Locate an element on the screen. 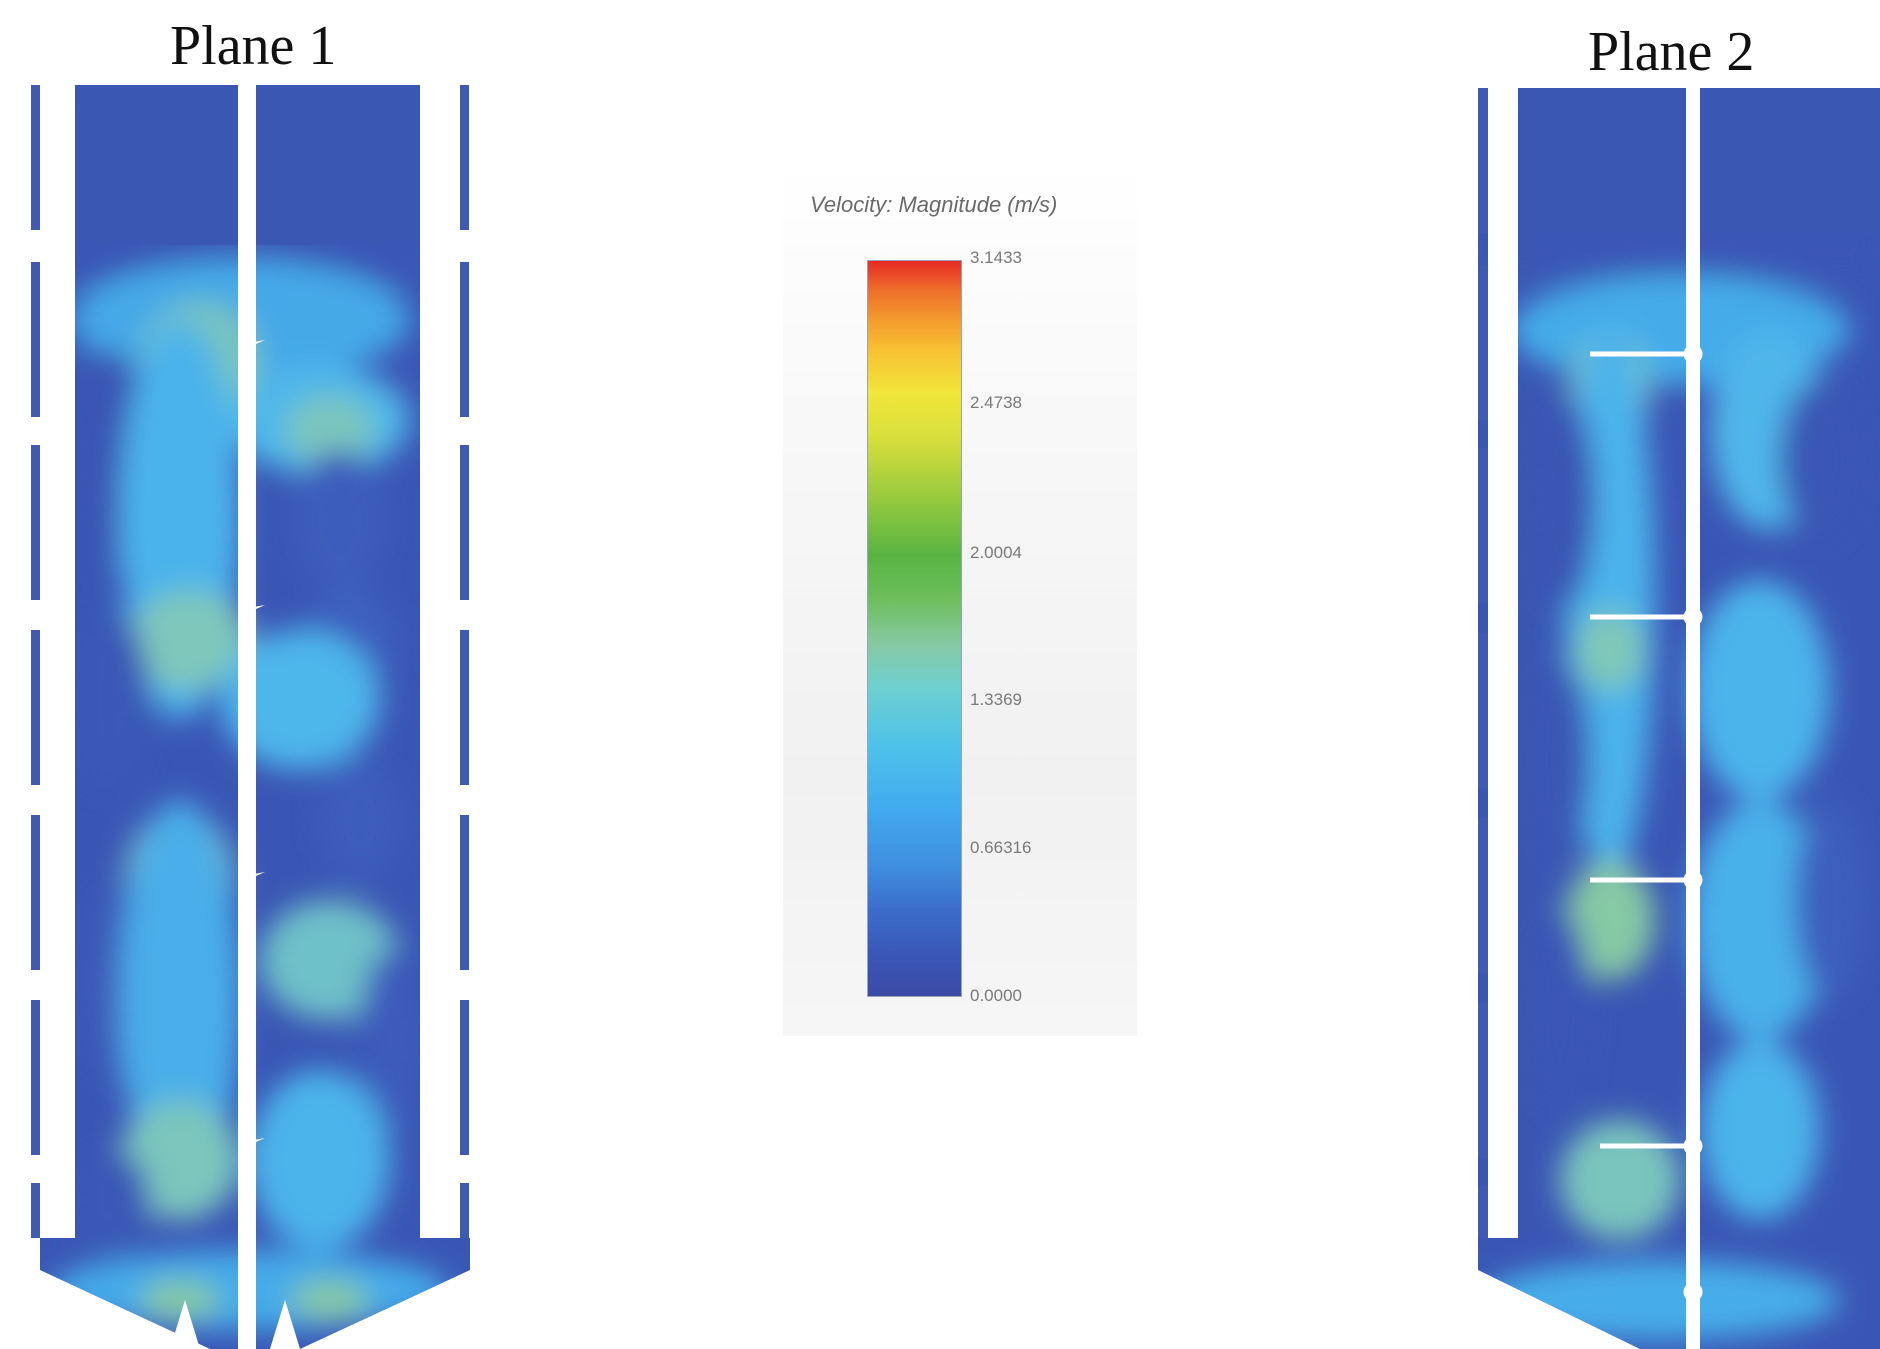 The width and height of the screenshot is (1880, 1349). legend-title: Velocity: Magnitude (m/s) is located at coordinates (934, 204).